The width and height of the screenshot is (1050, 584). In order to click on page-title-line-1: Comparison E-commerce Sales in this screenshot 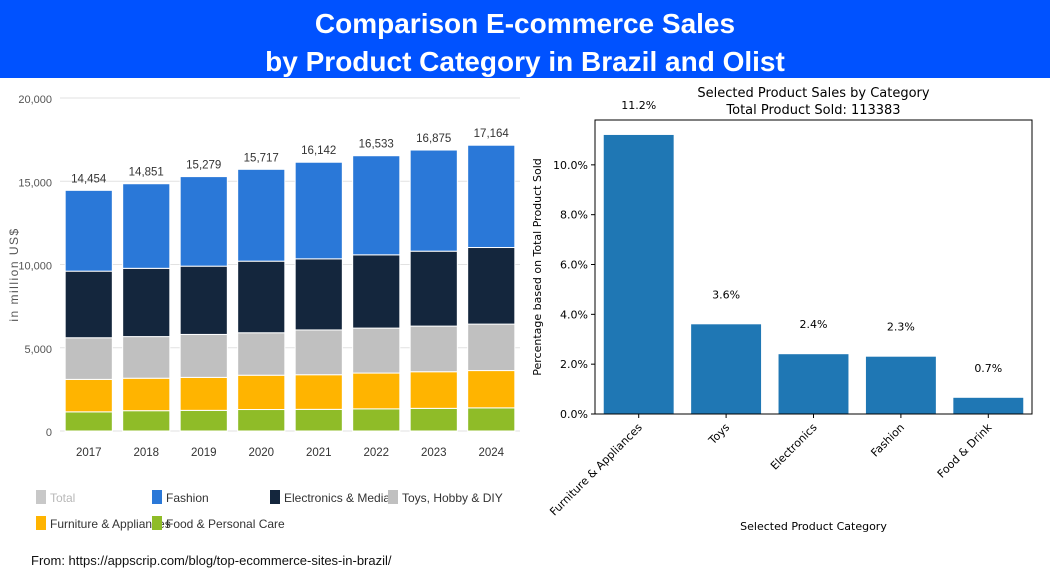, I will do `click(525, 23)`.